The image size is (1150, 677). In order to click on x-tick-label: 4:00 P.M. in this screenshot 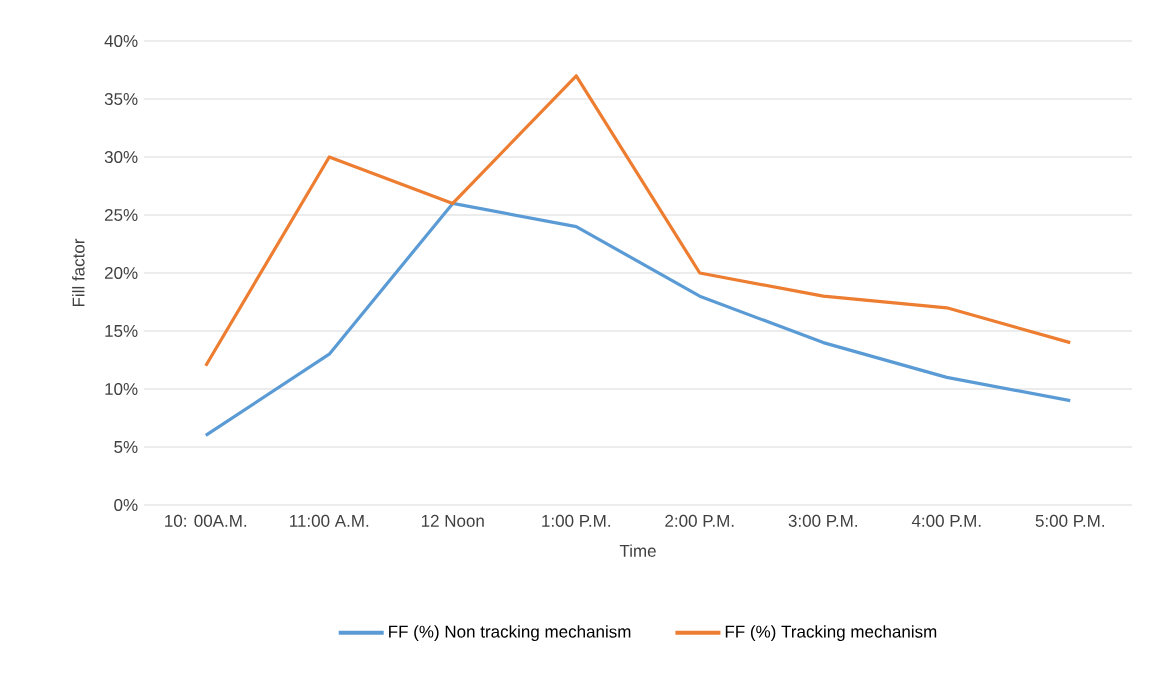, I will do `click(946, 520)`.